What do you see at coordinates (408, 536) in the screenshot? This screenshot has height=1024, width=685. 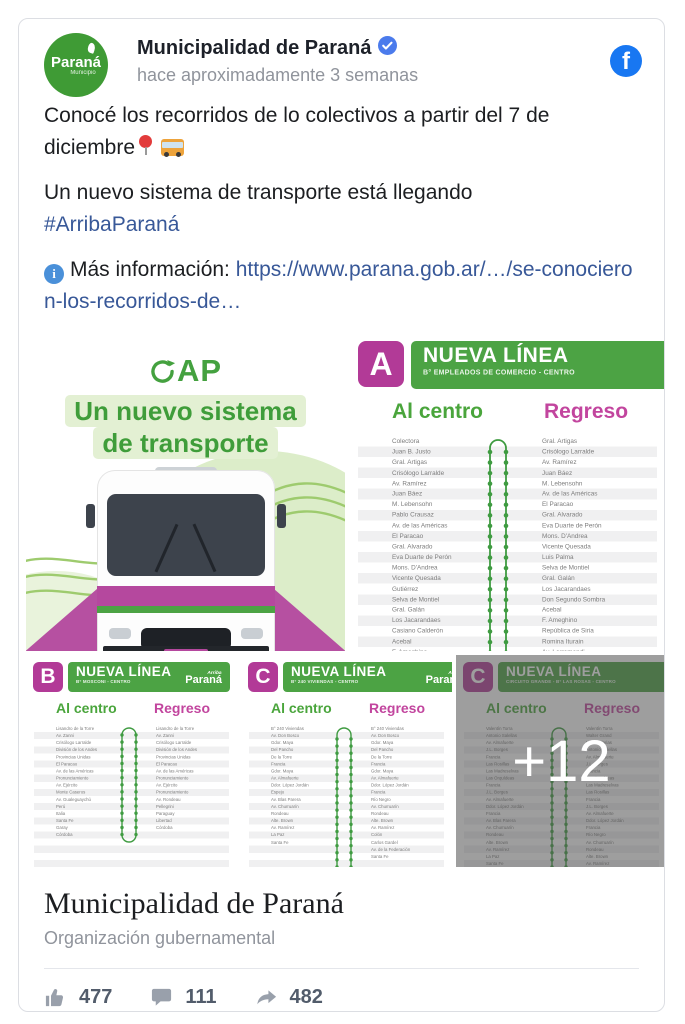 I see `stop-name: El Paracao` at bounding box center [408, 536].